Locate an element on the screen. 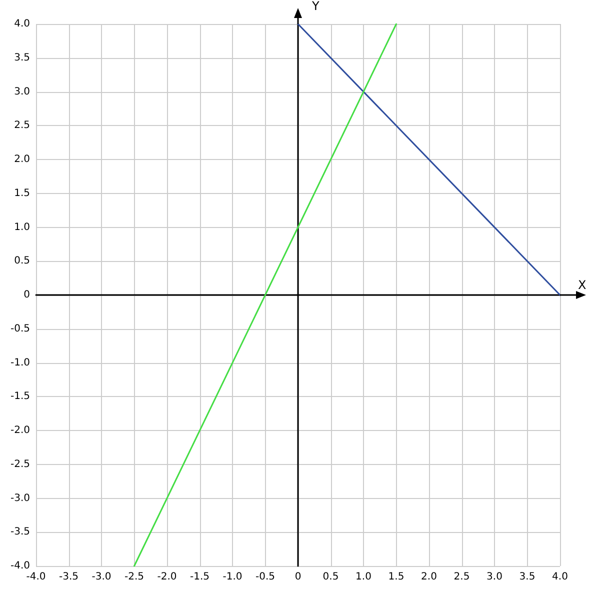 The image size is (594, 593). y-tick-label: 3.0 is located at coordinates (22, 92).